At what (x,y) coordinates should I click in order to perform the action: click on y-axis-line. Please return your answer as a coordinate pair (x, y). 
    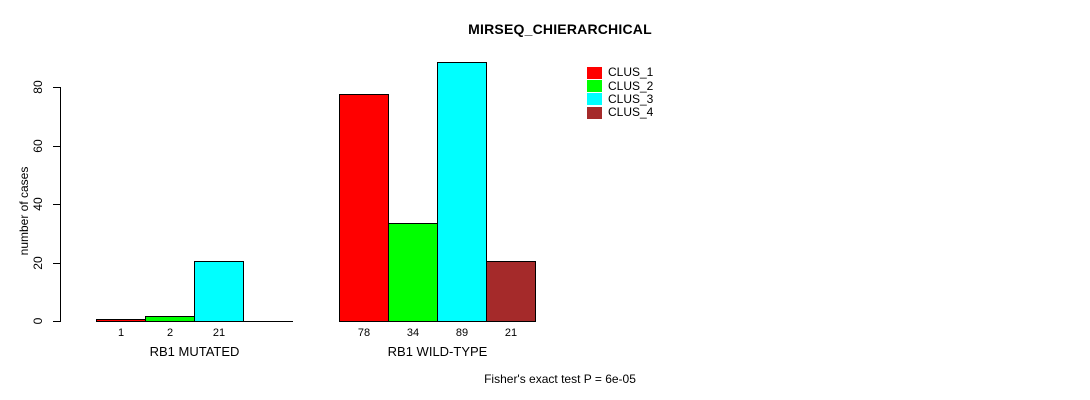
    Looking at the image, I should click on (60, 204).